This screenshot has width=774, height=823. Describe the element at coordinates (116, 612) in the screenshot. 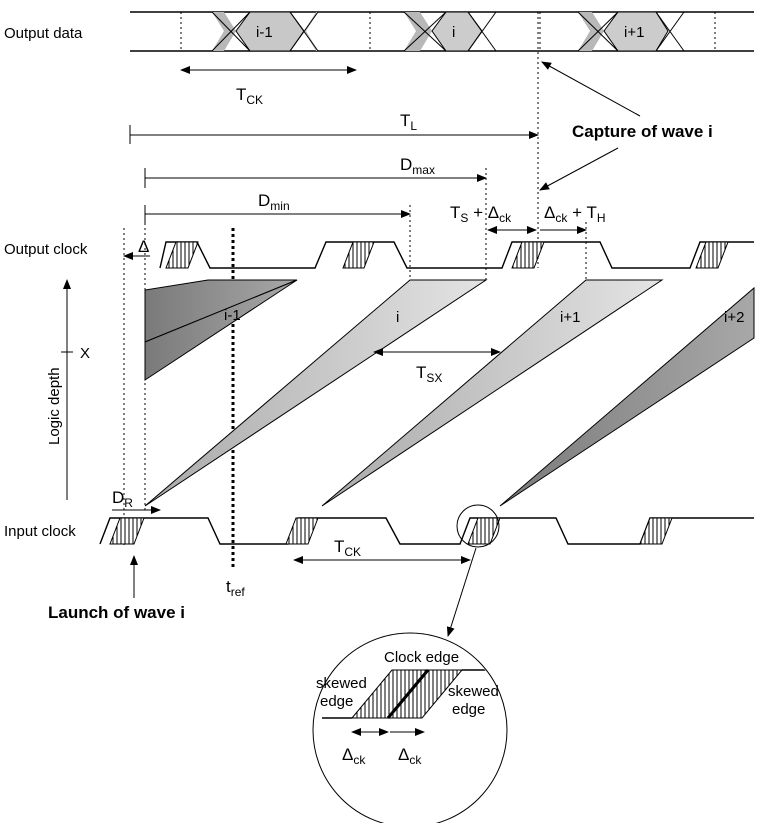

I see `launch-label: Launch of wave i` at that location.